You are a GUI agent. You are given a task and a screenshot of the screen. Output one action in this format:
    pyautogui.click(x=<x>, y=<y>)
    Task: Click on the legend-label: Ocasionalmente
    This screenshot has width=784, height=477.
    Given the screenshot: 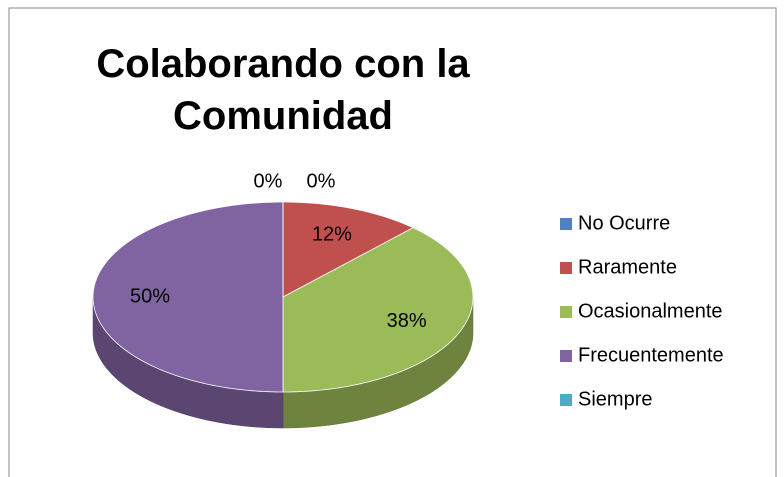 What is the action you would take?
    pyautogui.click(x=650, y=311)
    